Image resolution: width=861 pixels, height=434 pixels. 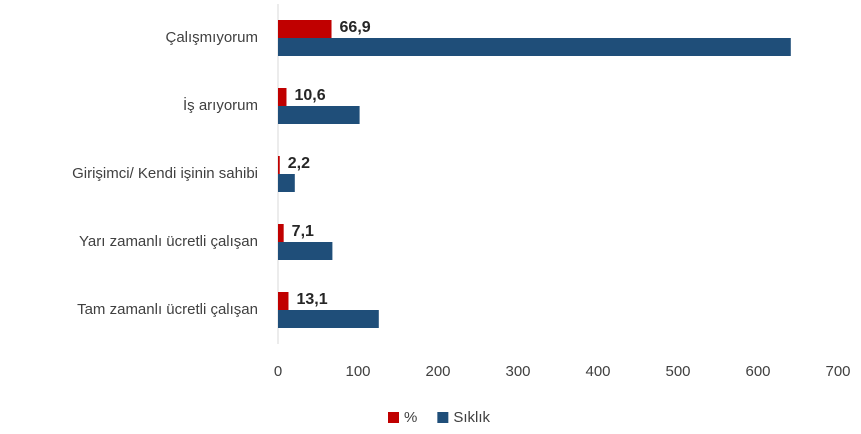 What do you see at coordinates (311, 299) in the screenshot?
I see `data-label: 13,1` at bounding box center [311, 299].